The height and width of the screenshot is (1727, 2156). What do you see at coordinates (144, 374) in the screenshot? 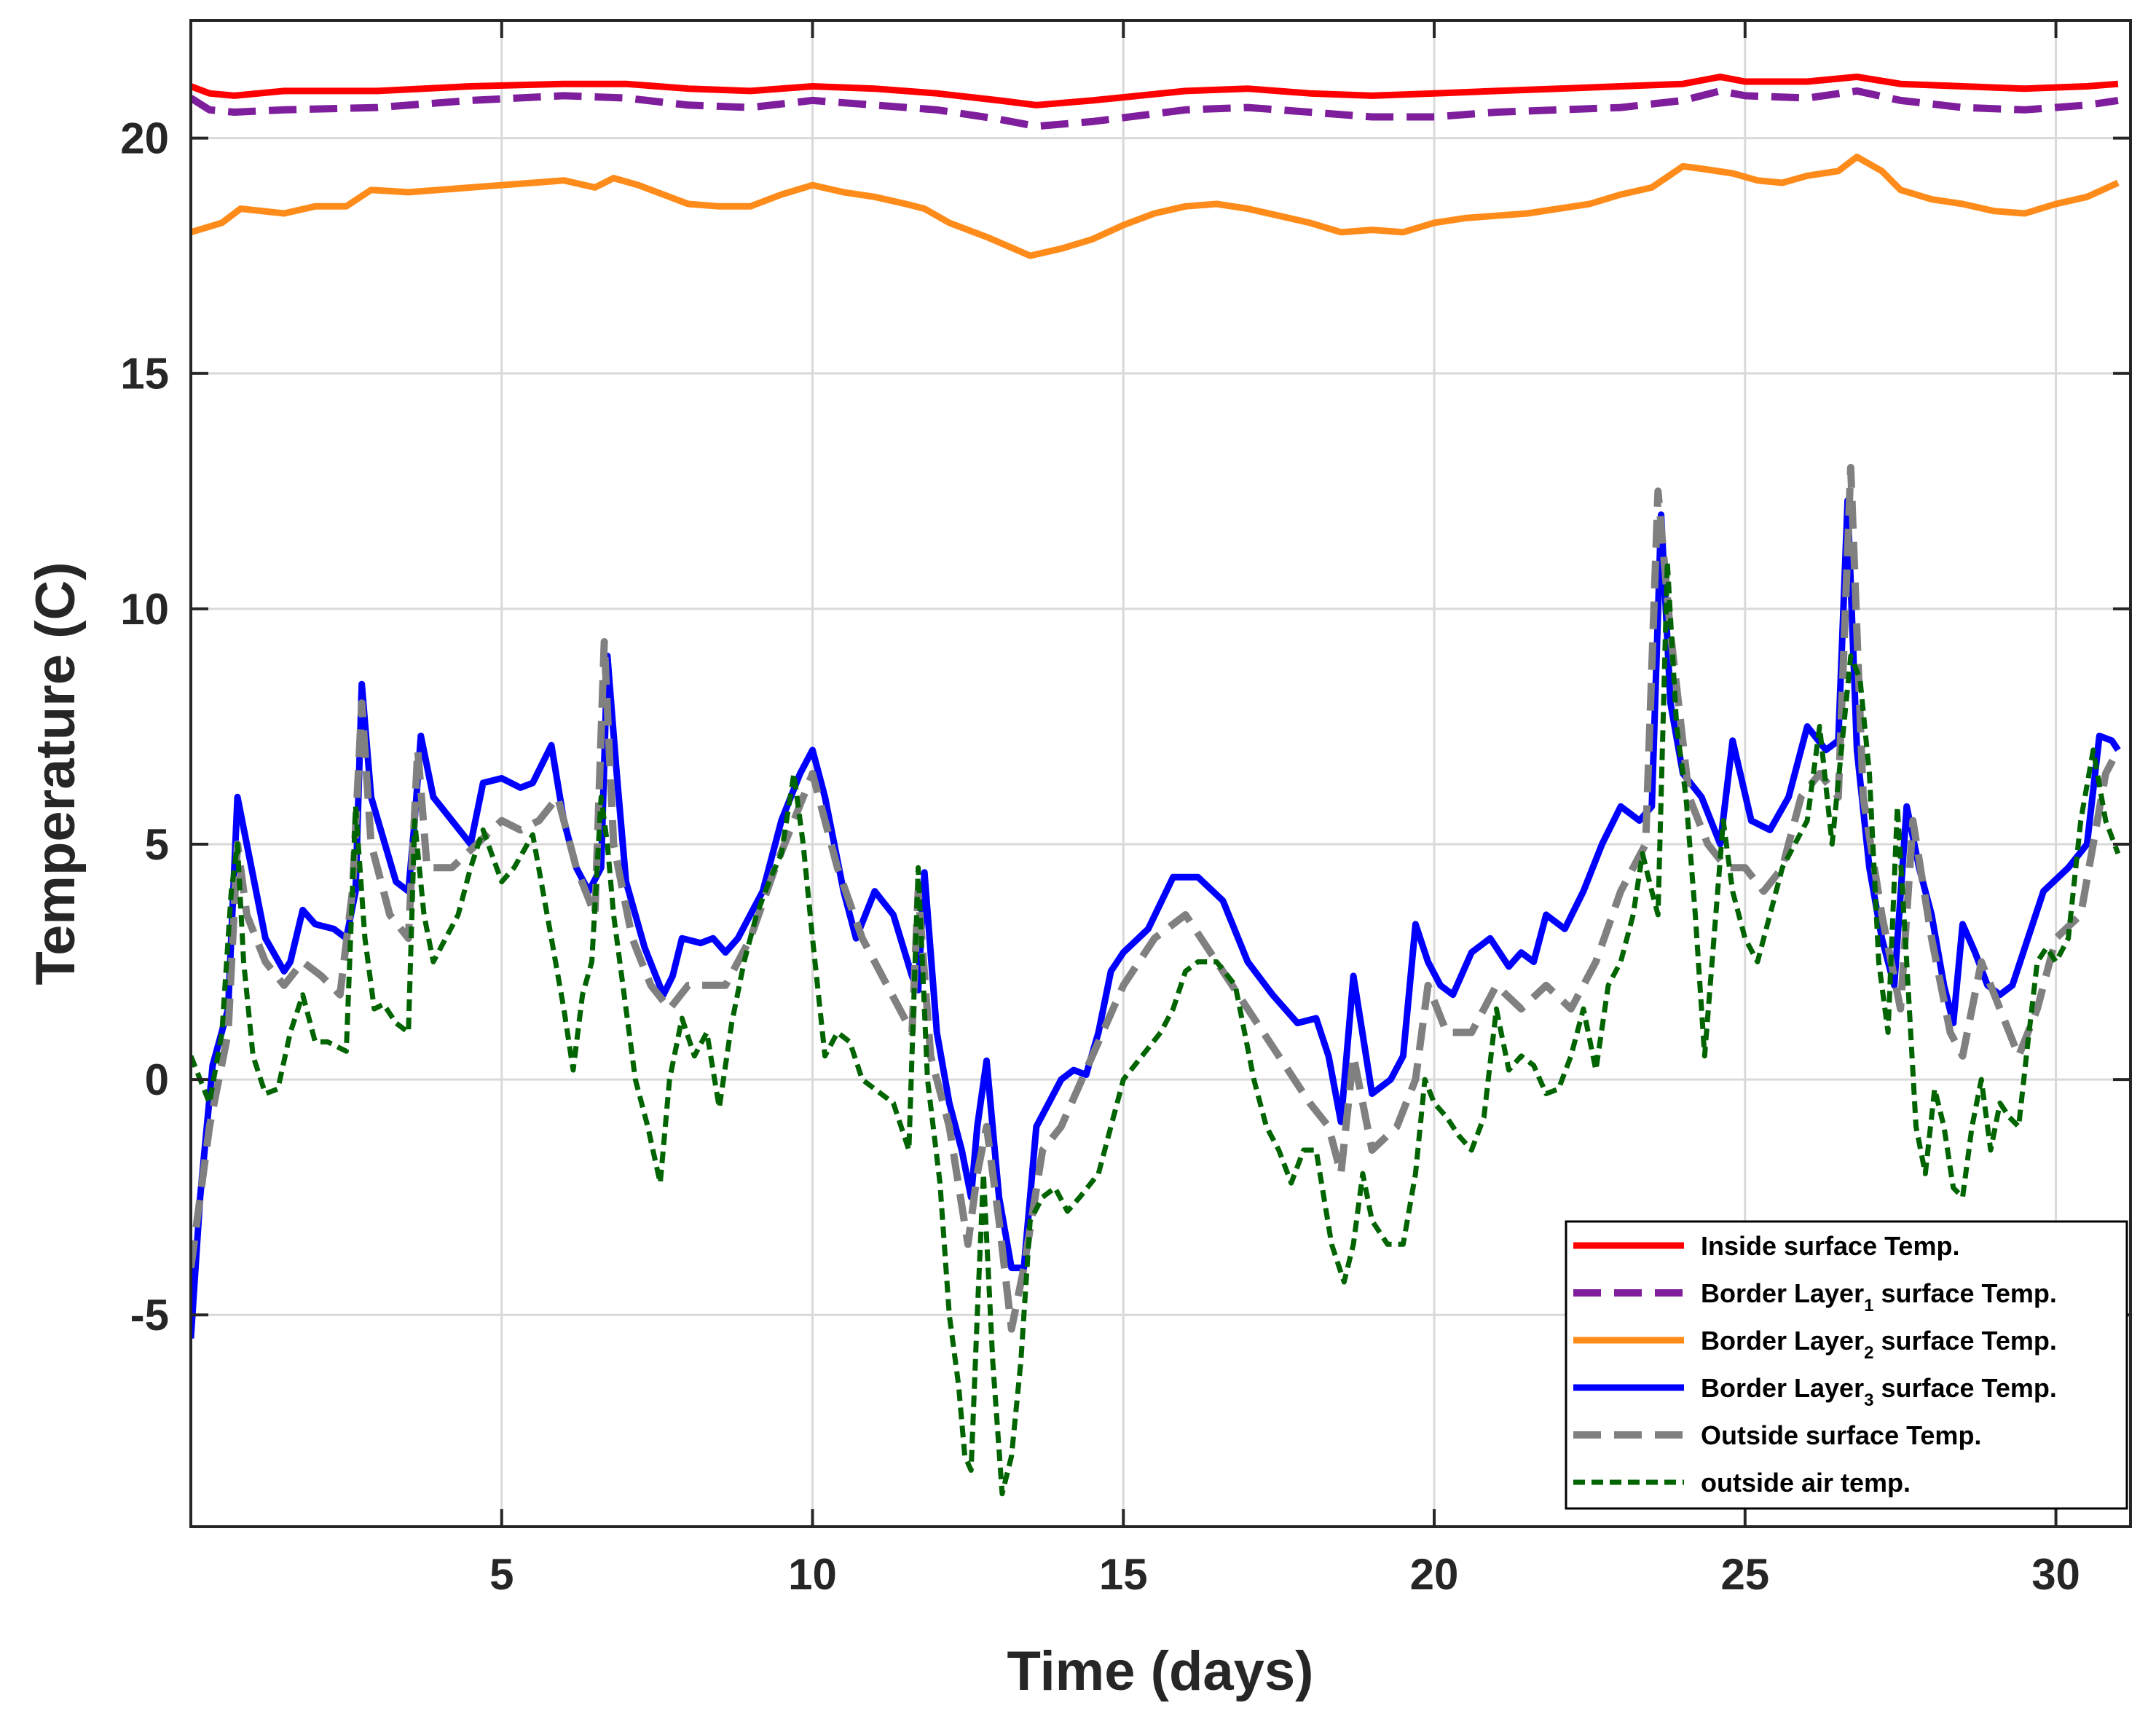
I see `y-tick-label: 15` at bounding box center [144, 374].